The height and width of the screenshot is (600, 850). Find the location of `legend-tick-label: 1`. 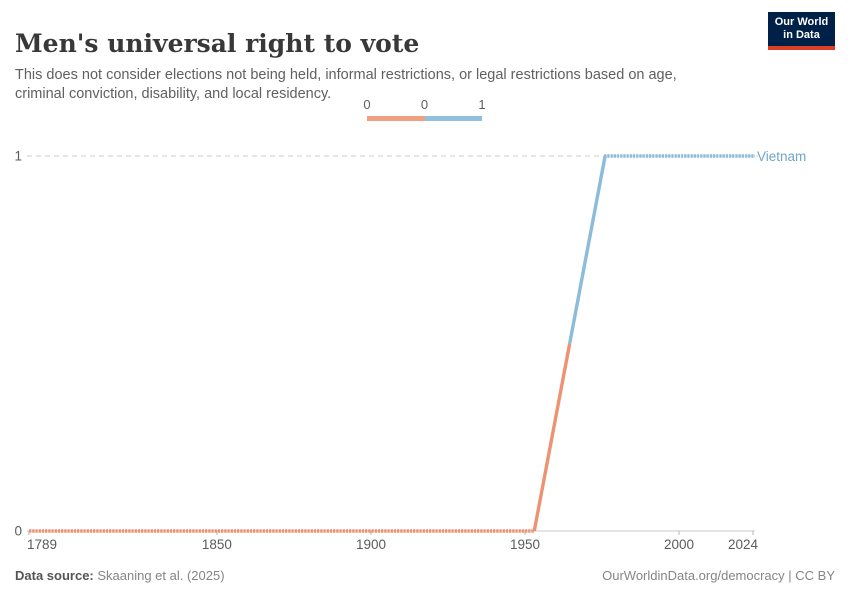

legend-tick-label: 1 is located at coordinates (482, 104).